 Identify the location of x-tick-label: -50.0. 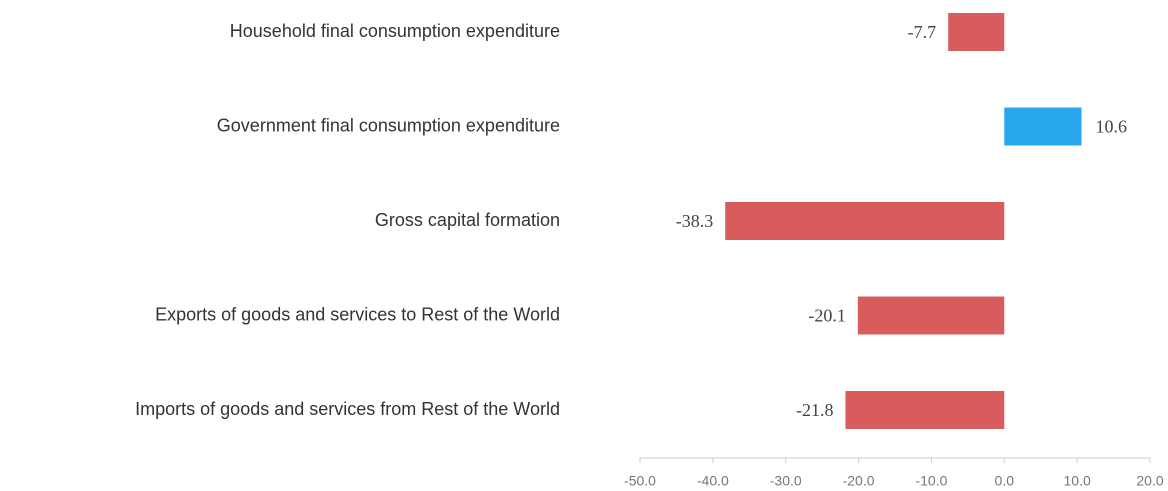
(640, 481).